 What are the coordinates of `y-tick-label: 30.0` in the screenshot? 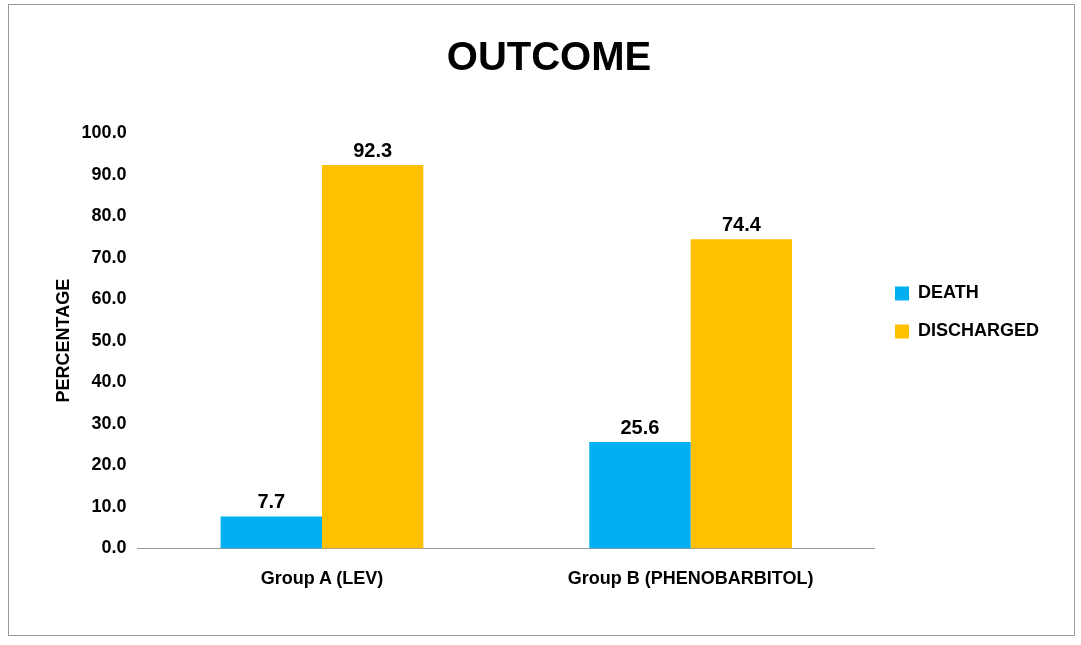 It's located at (109, 422).